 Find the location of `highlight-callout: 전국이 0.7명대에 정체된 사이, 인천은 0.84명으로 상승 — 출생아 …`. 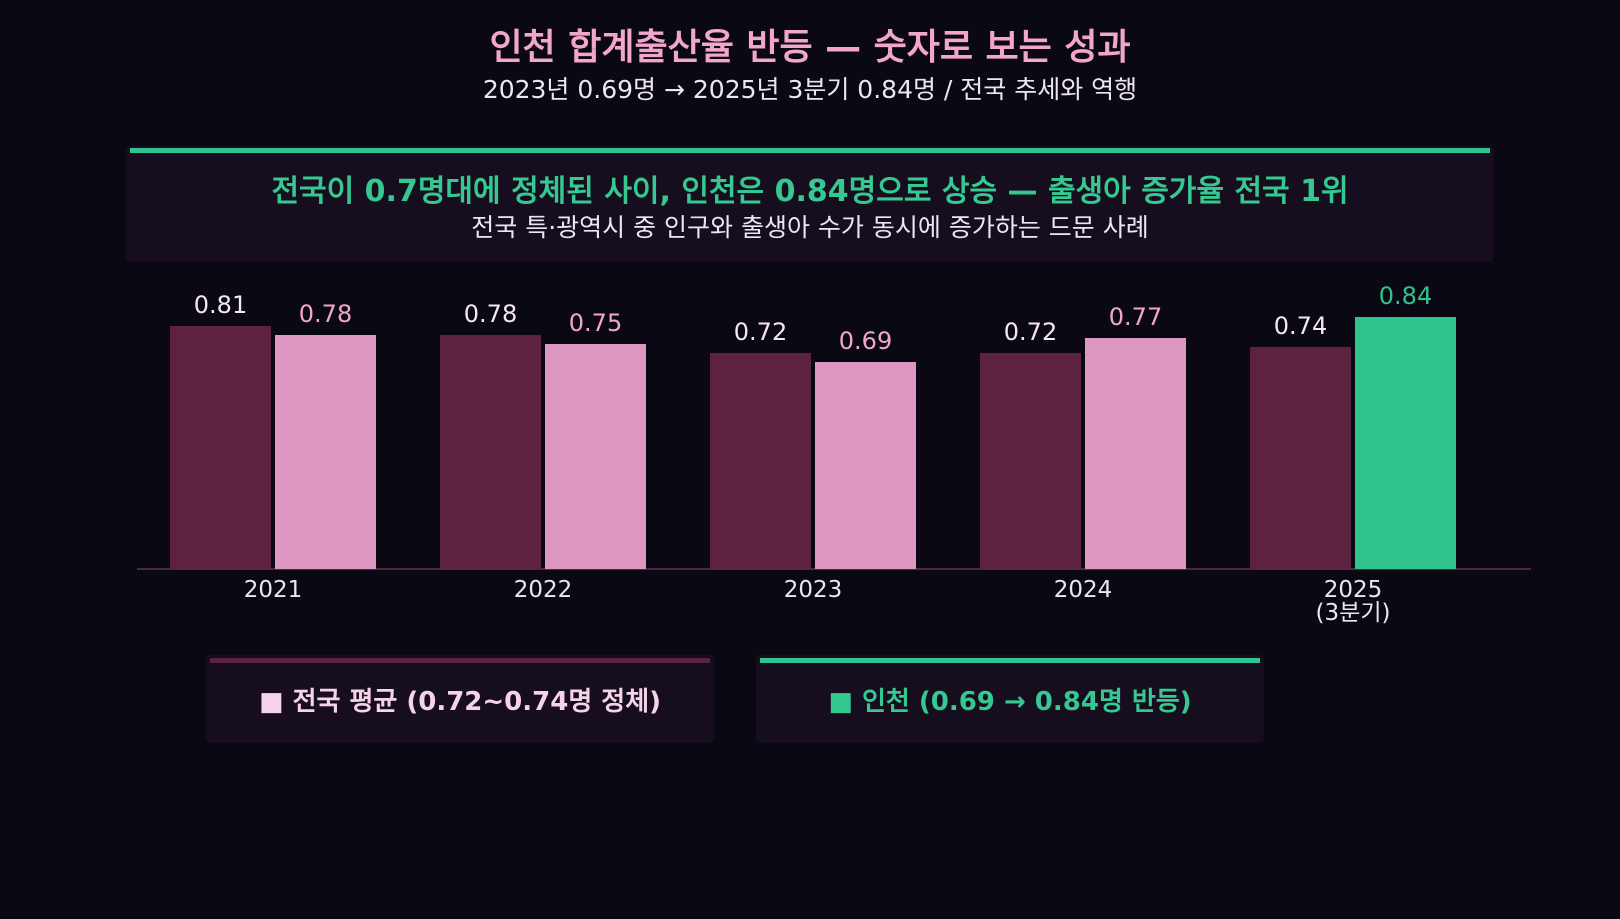

highlight-callout: 전국이 0.7명대에 정체된 사이, 인천은 0.84명으로 상승 — 출생아 … is located at coordinates (810, 204).